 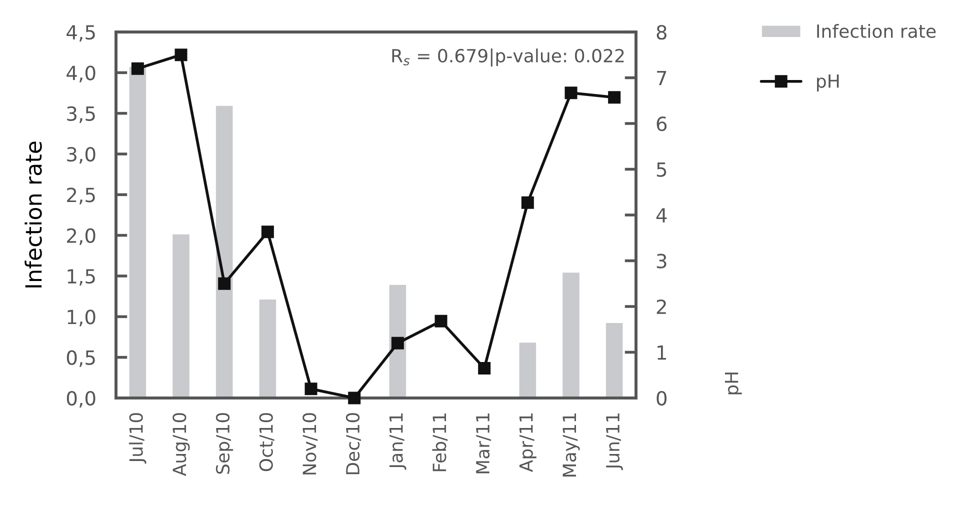 I want to click on y2-tick-label: 7, so click(x=661, y=78).